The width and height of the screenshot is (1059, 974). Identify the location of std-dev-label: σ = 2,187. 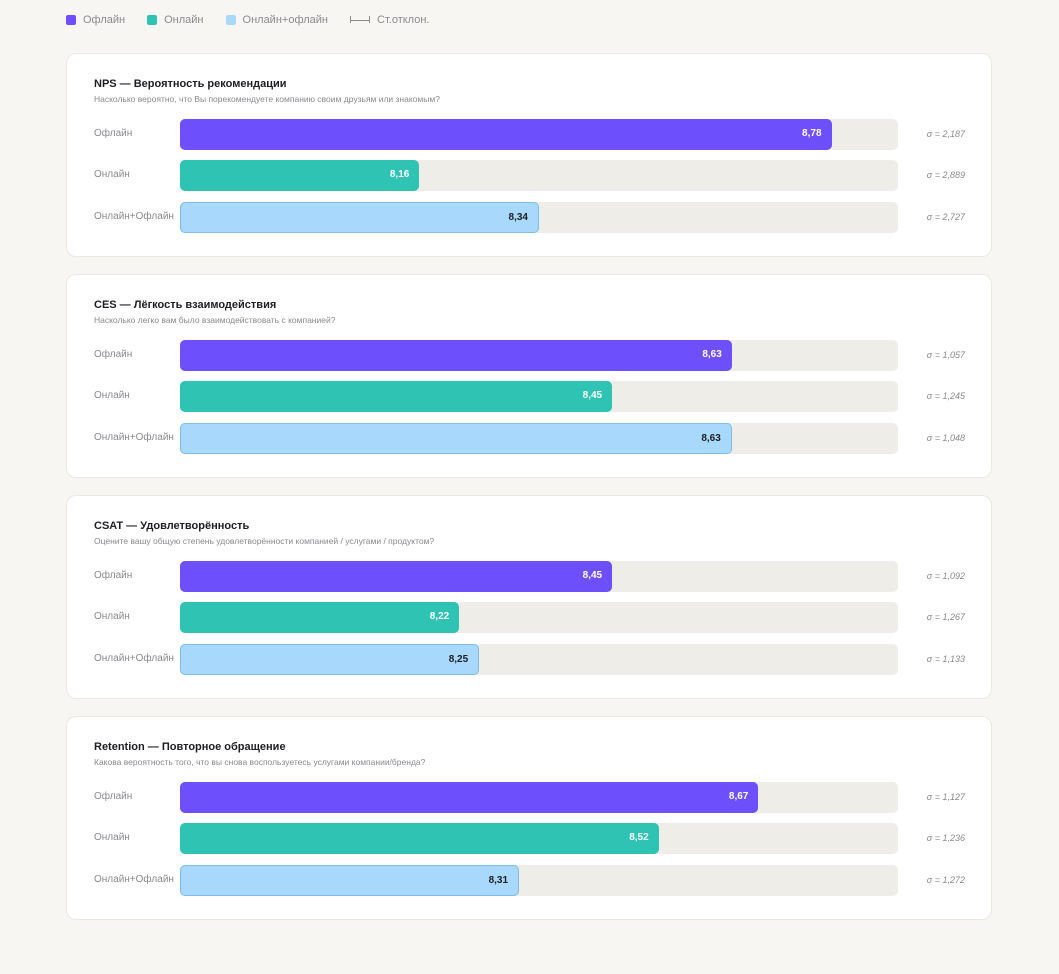
(945, 134).